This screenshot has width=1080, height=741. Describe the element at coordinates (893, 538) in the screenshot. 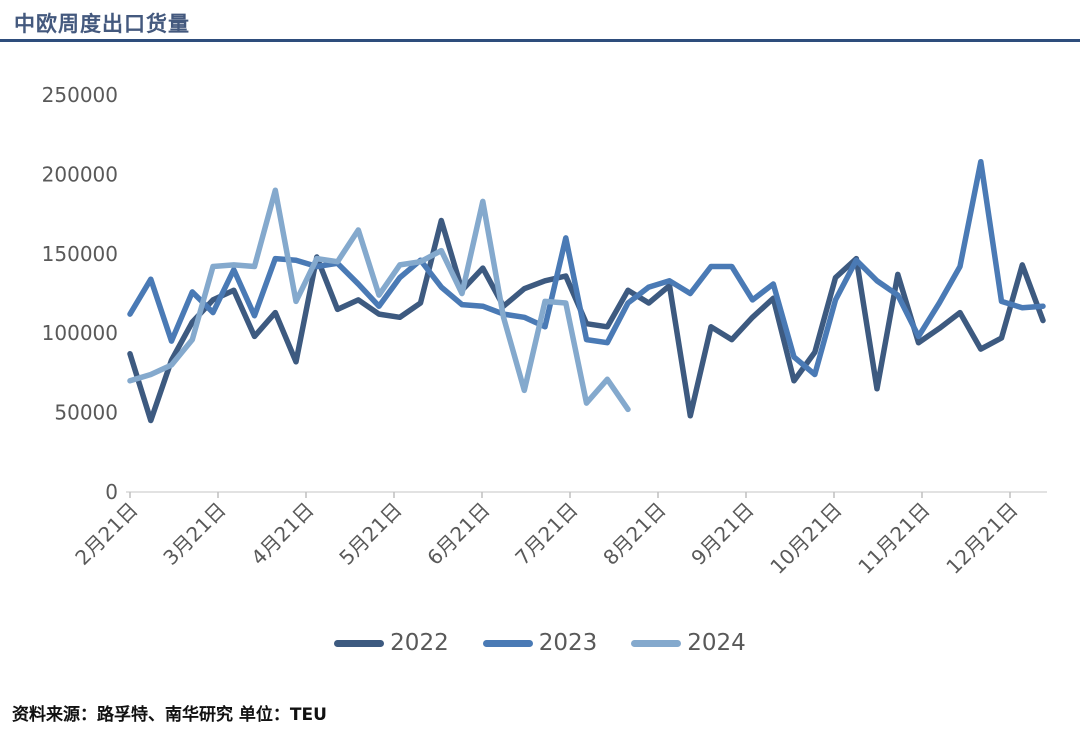

I see `svg-text: 11月21日` at that location.